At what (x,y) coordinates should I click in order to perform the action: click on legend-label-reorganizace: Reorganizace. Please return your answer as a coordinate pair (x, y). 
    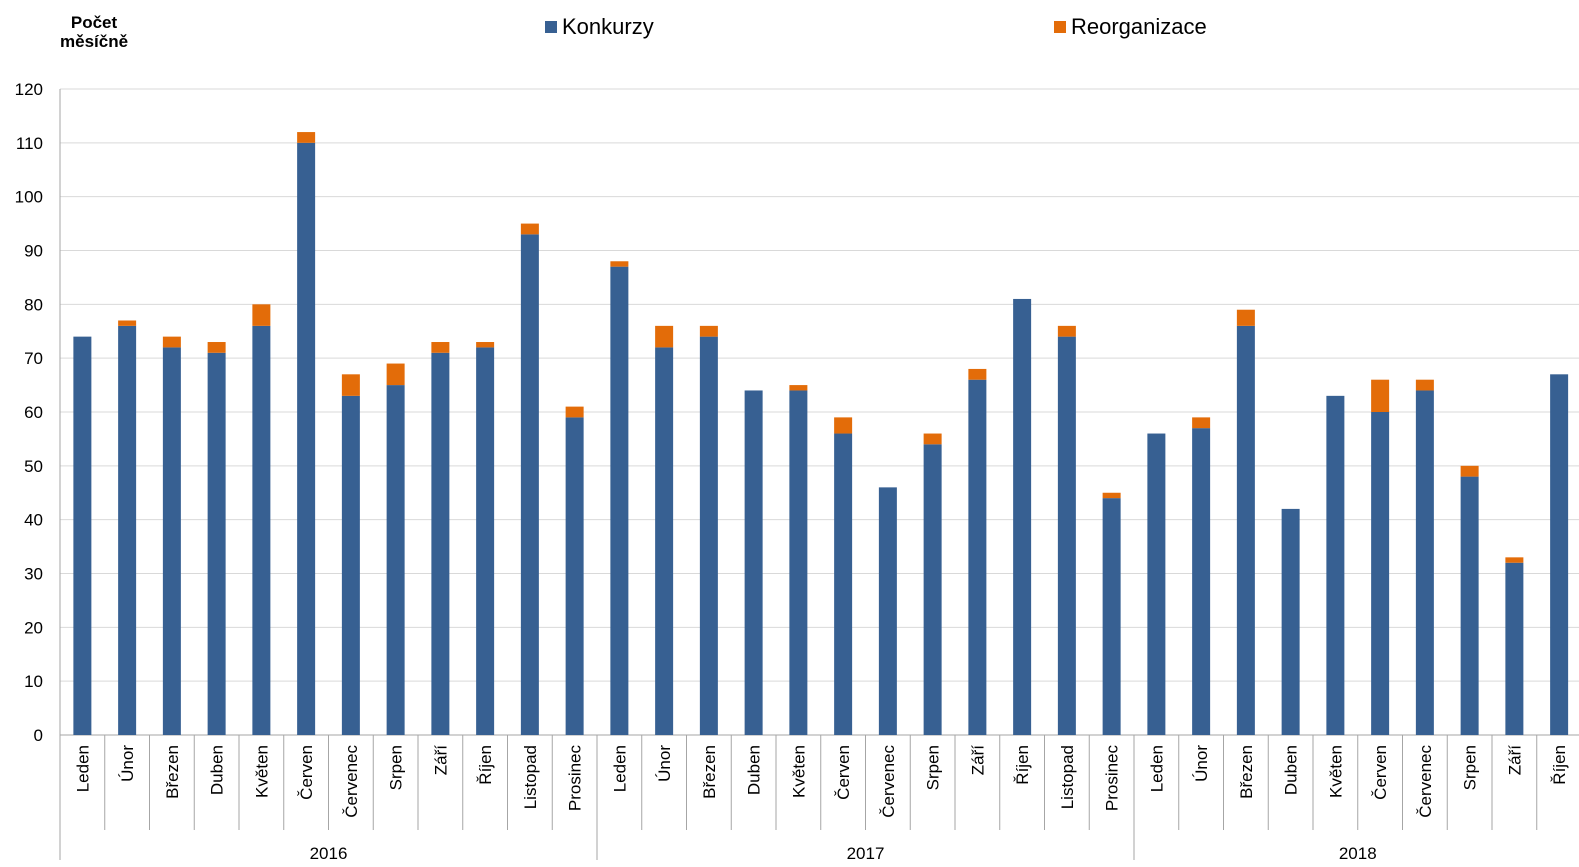
    Looking at the image, I should click on (1139, 26).